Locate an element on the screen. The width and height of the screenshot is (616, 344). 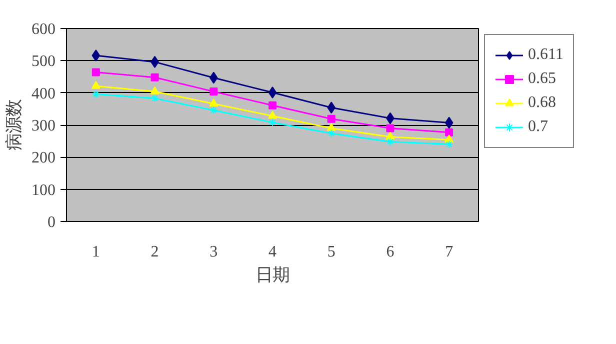
x-tick-label: 5 is located at coordinates (331, 252).